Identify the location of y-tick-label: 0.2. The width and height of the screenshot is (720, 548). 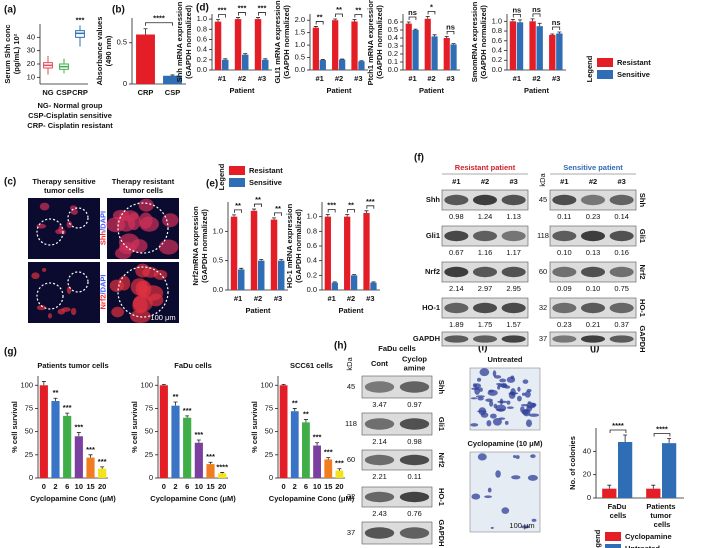
(202, 59).